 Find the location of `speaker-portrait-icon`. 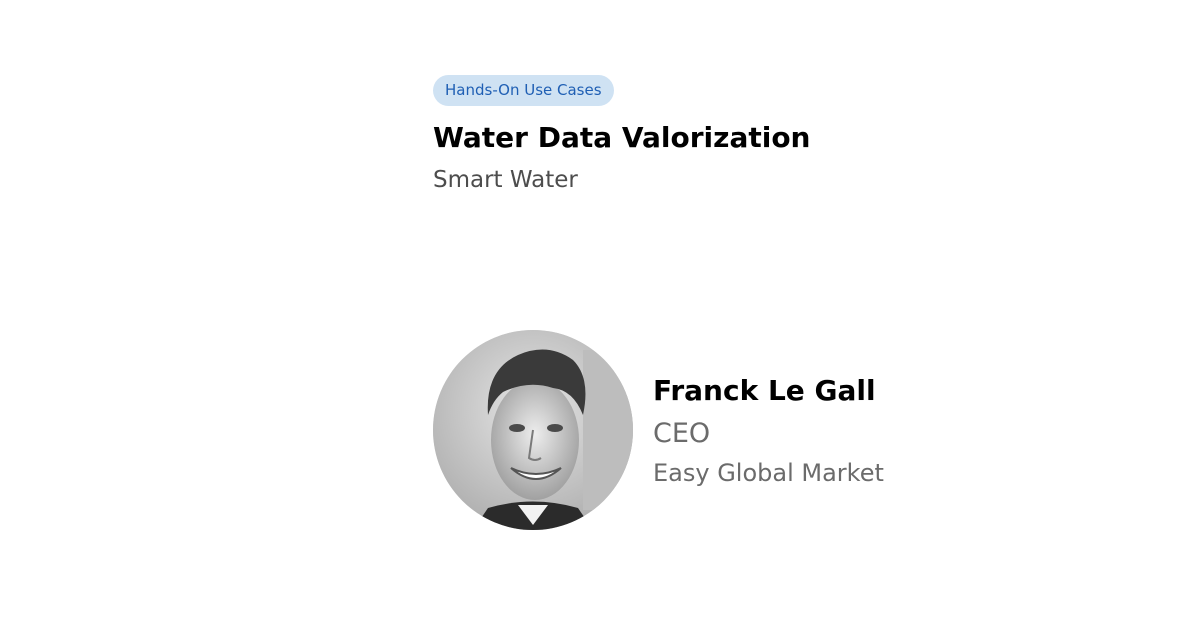

speaker-portrait-icon is located at coordinates (533, 430).